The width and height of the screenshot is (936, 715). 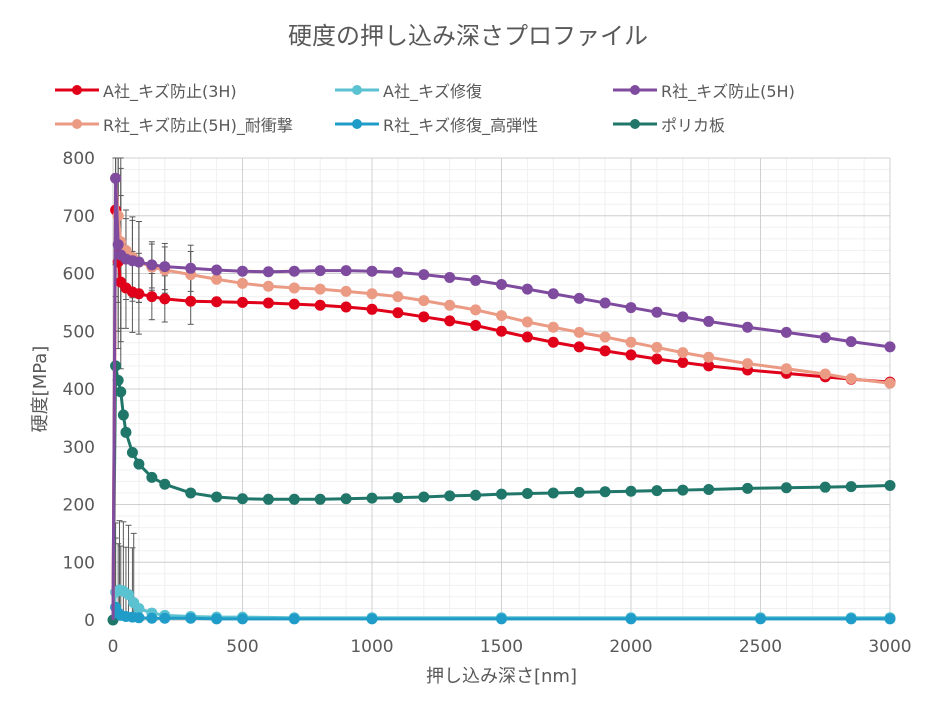 What do you see at coordinates (113, 647) in the screenshot?
I see `x-tick-label: 0` at bounding box center [113, 647].